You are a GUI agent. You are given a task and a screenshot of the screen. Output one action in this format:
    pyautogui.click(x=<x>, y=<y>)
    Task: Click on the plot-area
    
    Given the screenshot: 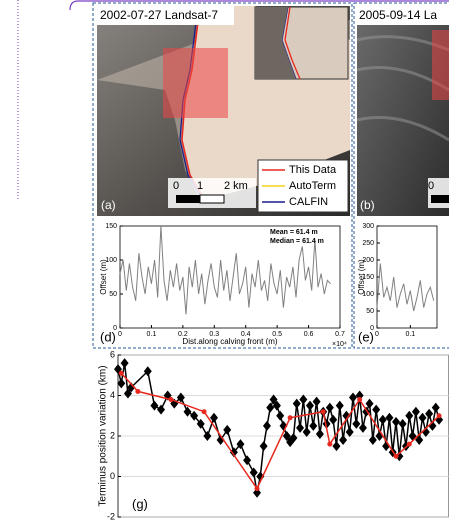 What is the action you would take?
    pyautogui.click(x=230, y=277)
    